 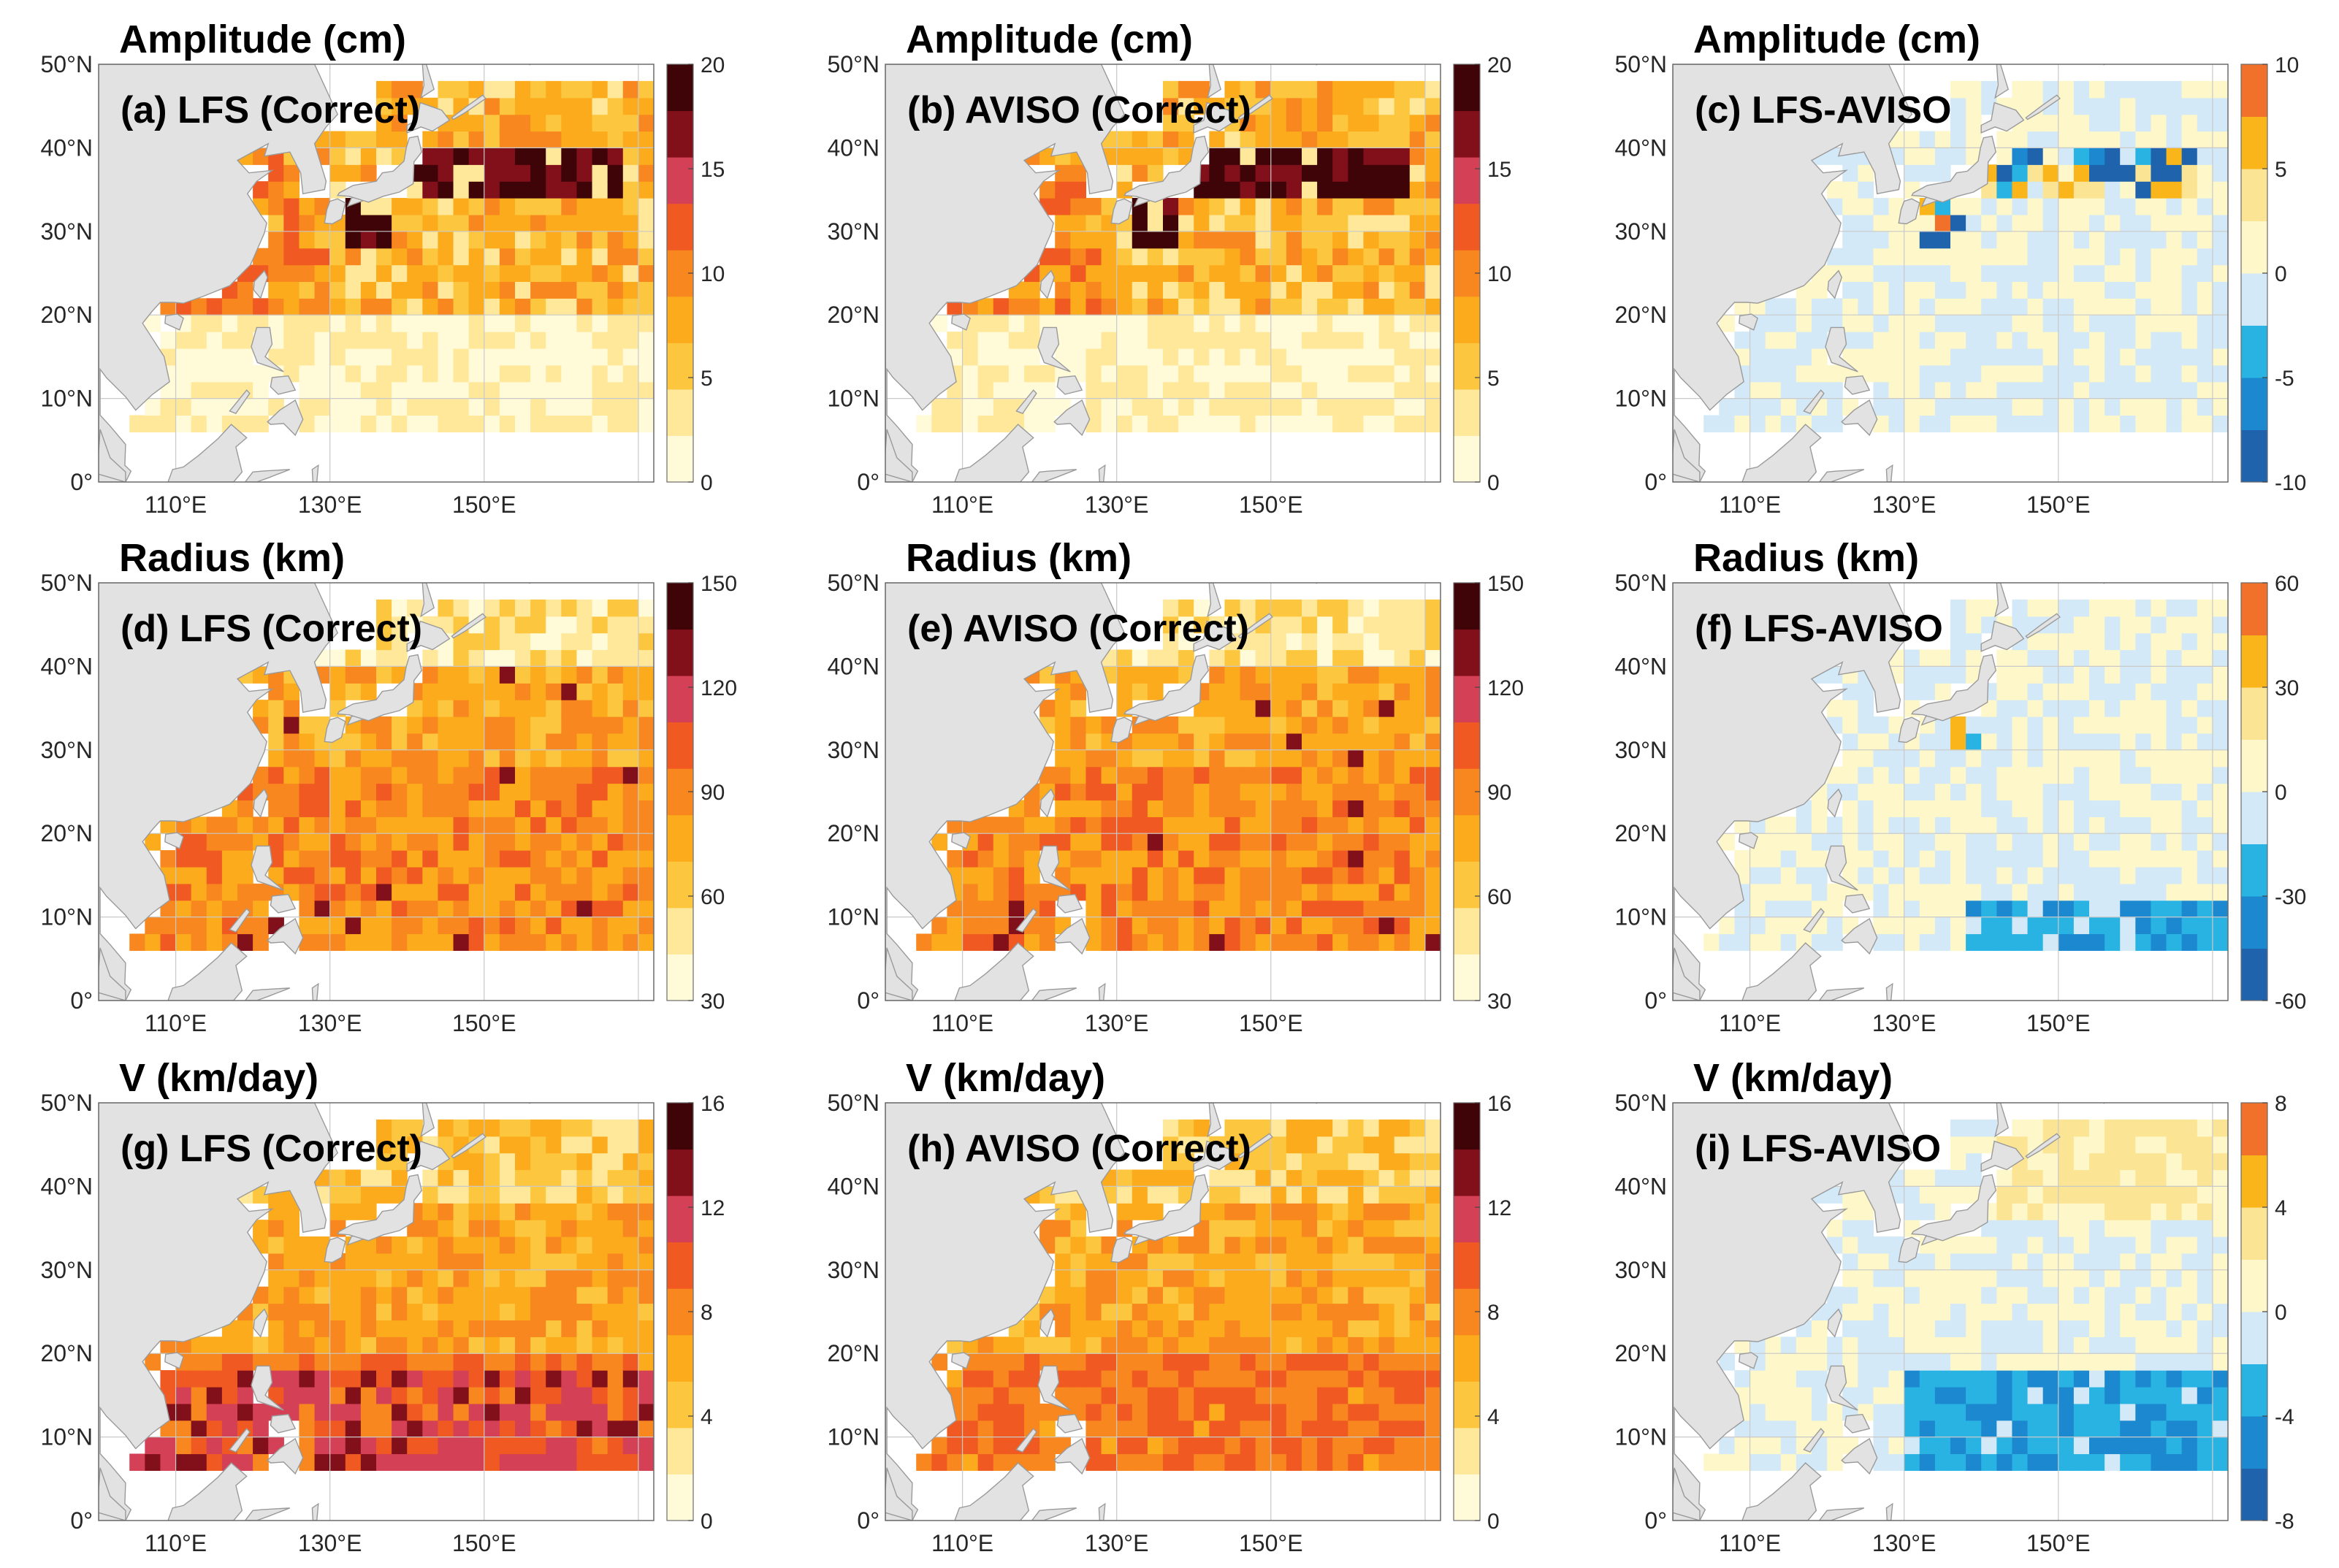 What do you see at coordinates (376, 1311) in the screenshot?
I see `map-frame` at bounding box center [376, 1311].